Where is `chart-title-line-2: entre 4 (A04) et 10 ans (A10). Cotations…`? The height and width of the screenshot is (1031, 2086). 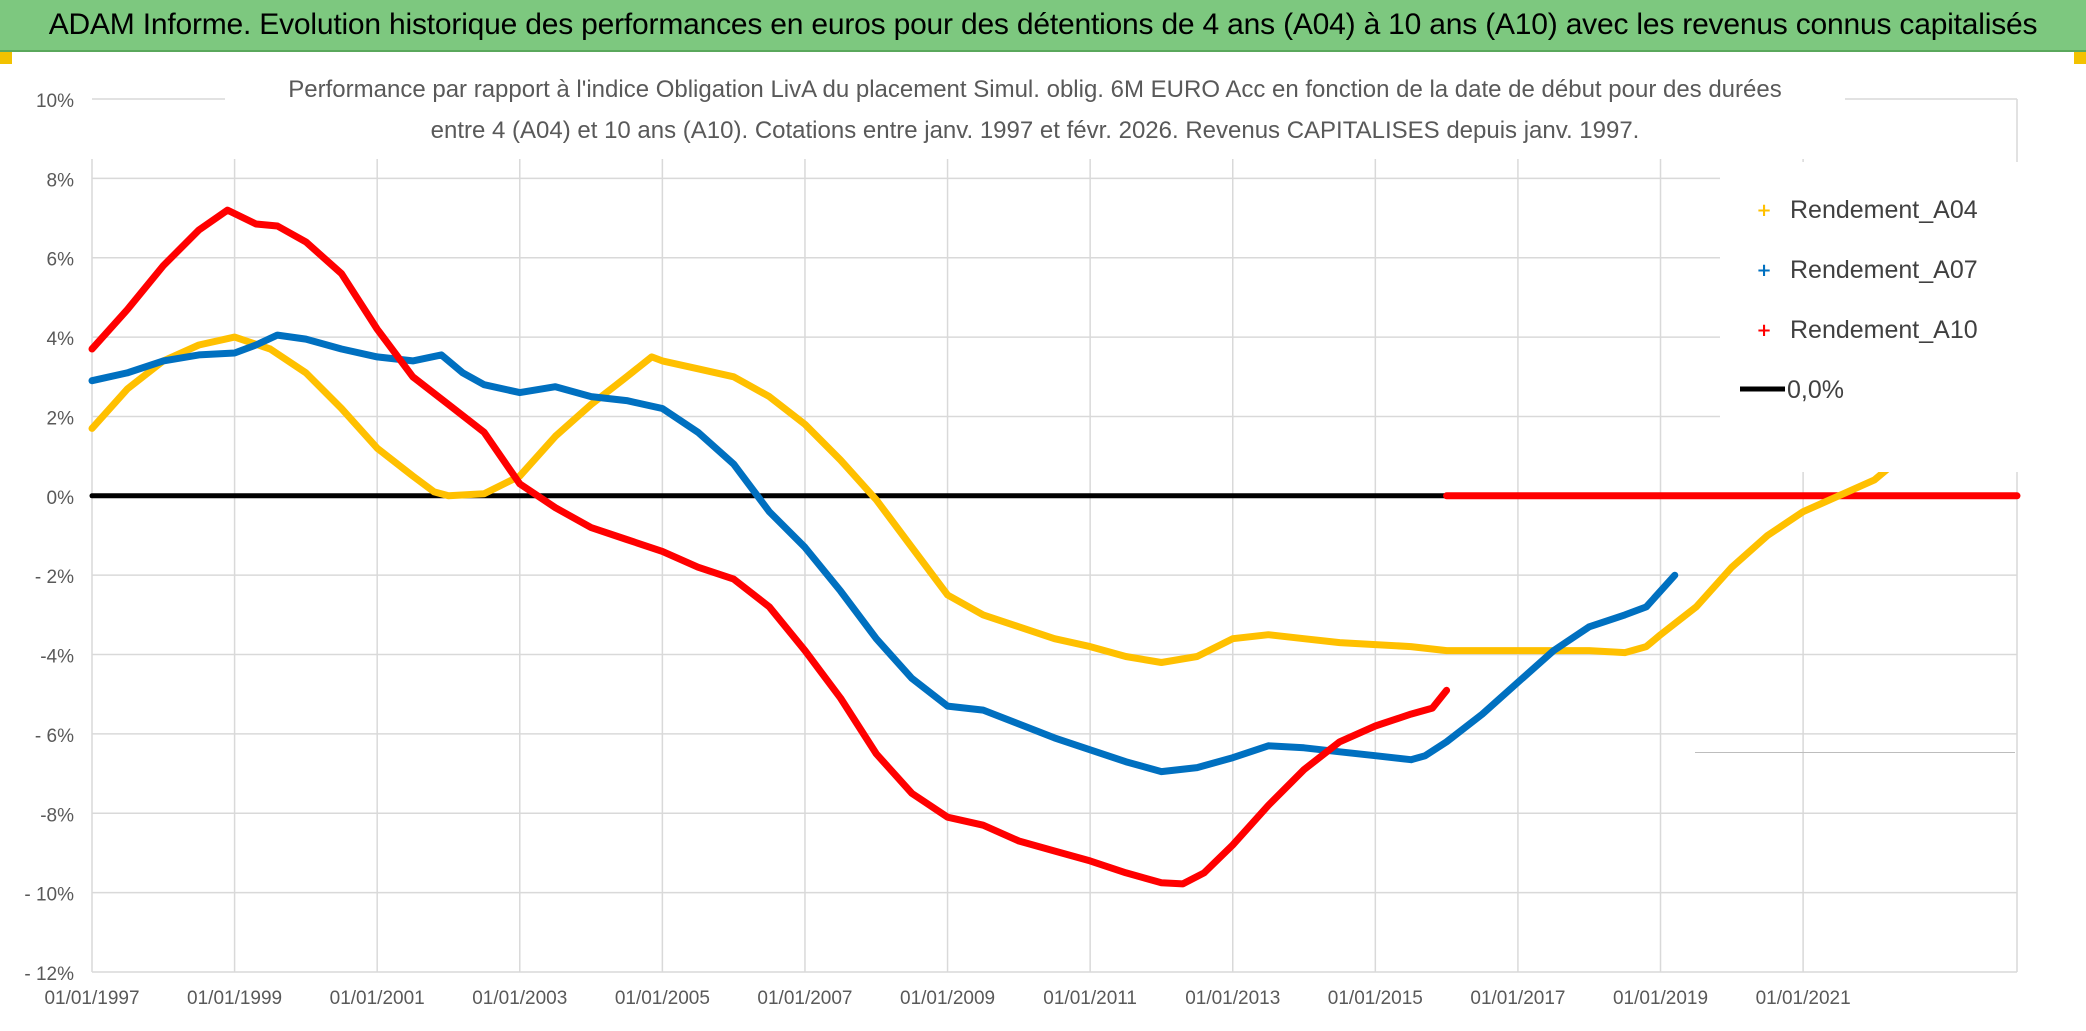 chart-title-line-2: entre 4 (A04) et 10 ans (A10). Cotations… is located at coordinates (1035, 130).